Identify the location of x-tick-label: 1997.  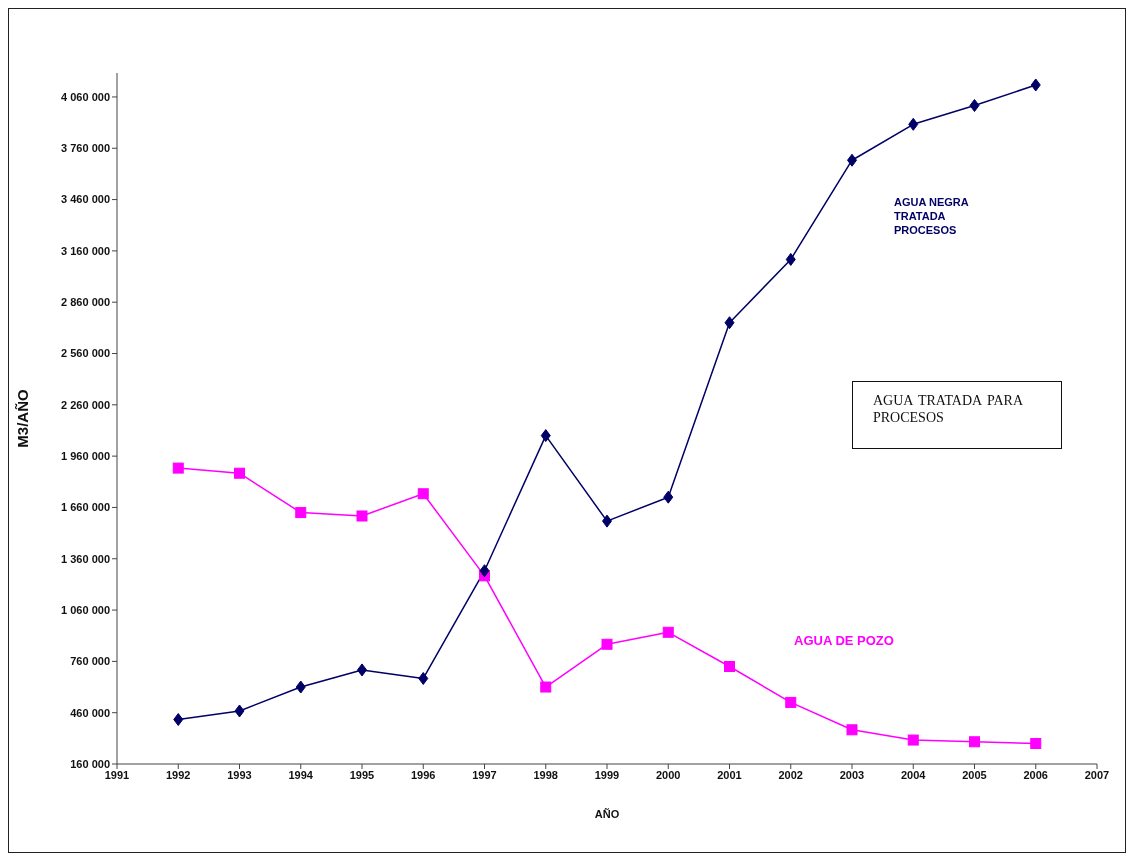
(484, 774).